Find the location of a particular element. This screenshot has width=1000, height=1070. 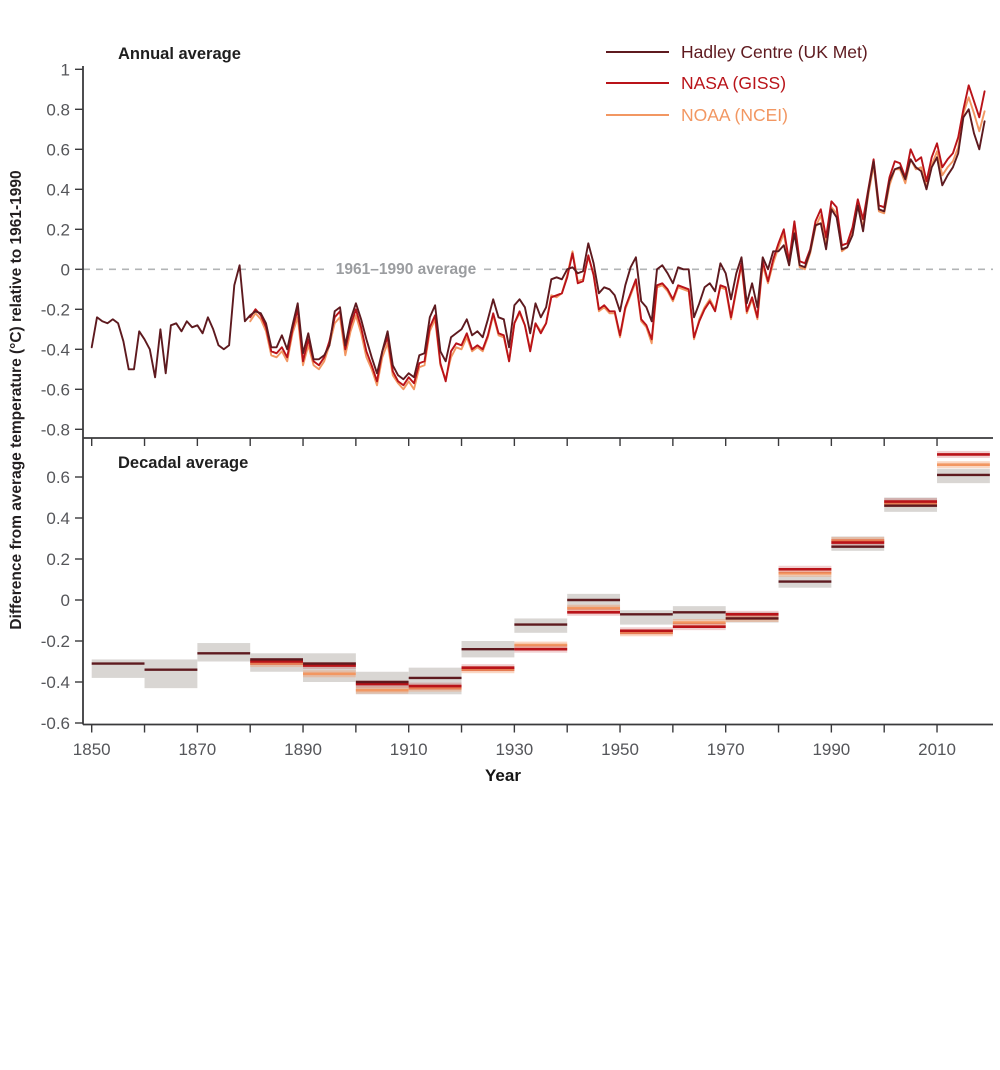

uncertainty-box-1950s is located at coordinates (646, 617).